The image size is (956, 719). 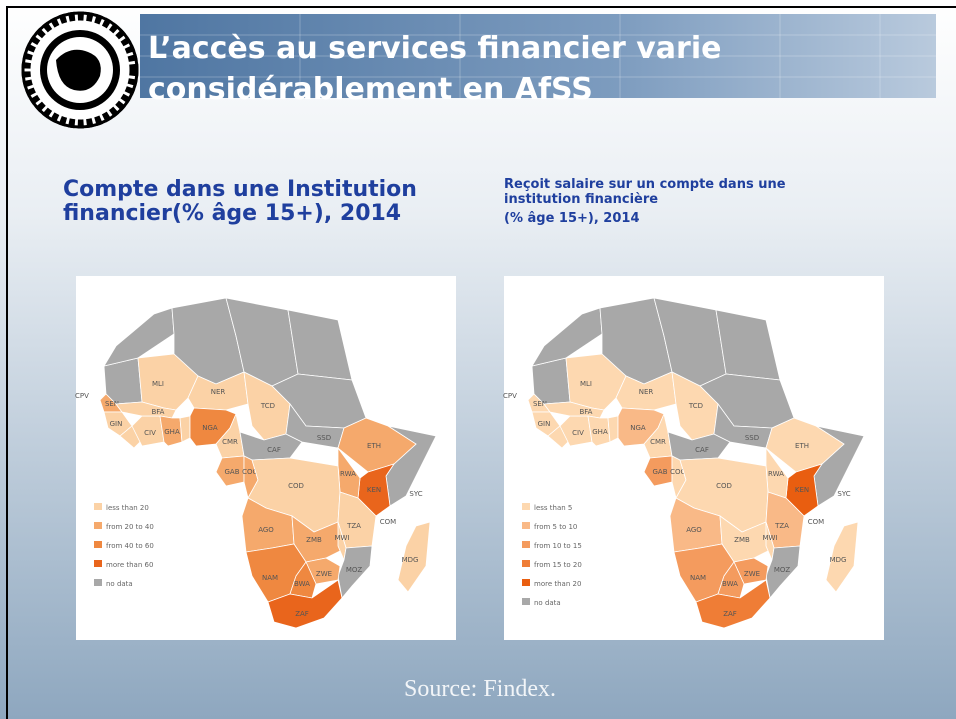 What do you see at coordinates (158, 384) in the screenshot?
I see `country-label: MLI` at bounding box center [158, 384].